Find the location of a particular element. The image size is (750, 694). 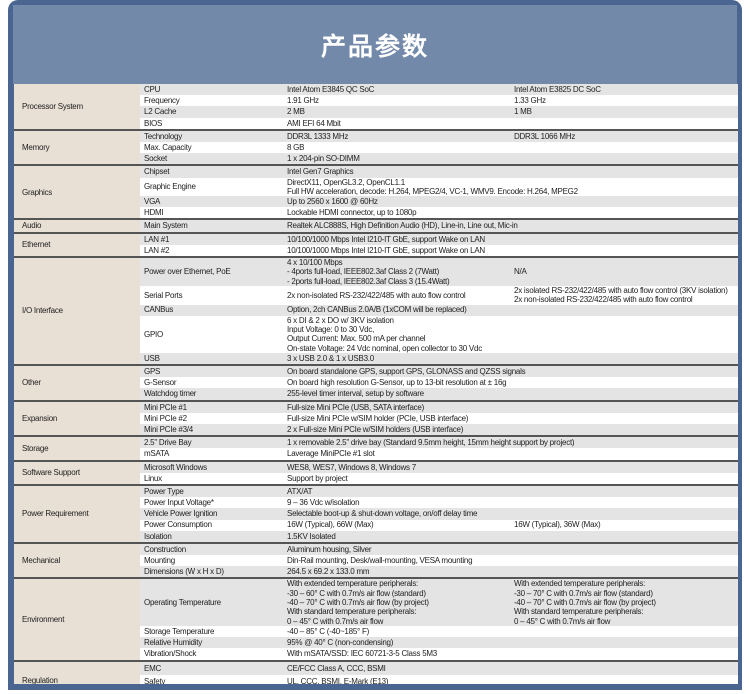

spec-label: Graphic Engine is located at coordinates (170, 187).